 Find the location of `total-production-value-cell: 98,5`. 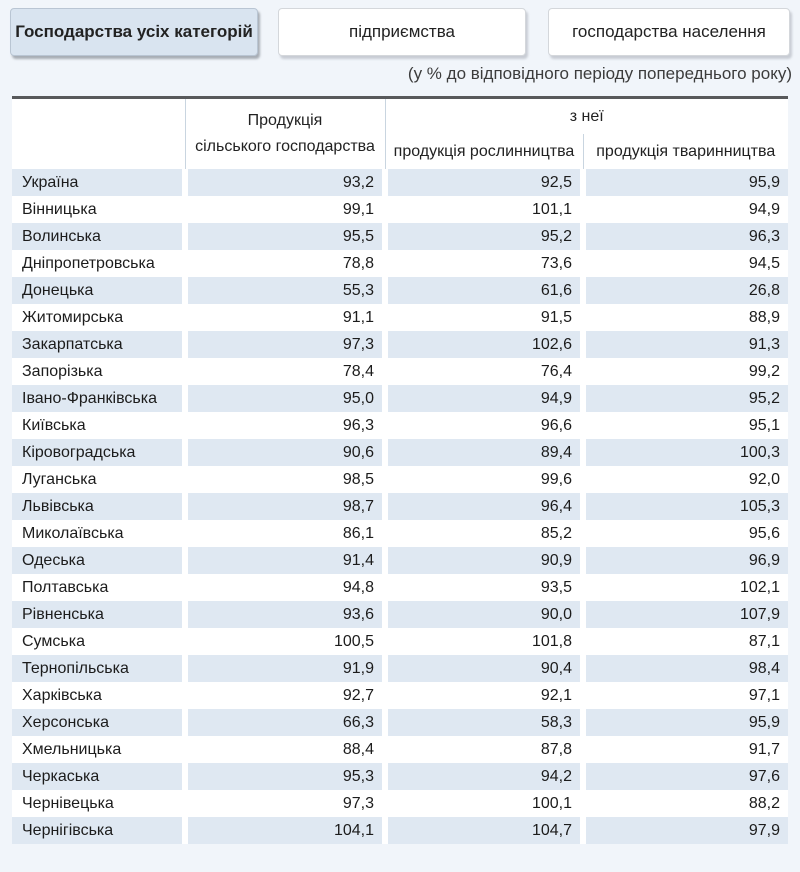

total-production-value-cell: 98,5 is located at coordinates (283, 479).